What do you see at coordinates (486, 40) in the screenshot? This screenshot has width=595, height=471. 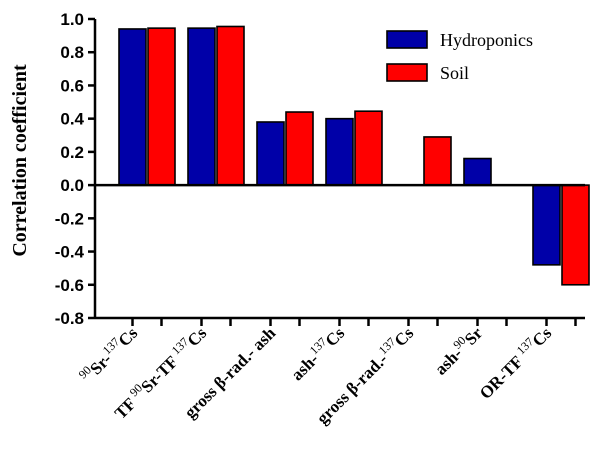 I see `legend-label-hydroponics: Hydroponics` at bounding box center [486, 40].